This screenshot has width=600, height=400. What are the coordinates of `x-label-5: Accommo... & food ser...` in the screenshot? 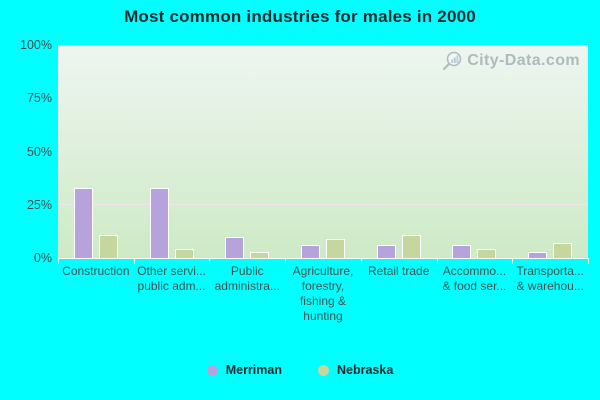 It's located at (474, 278).